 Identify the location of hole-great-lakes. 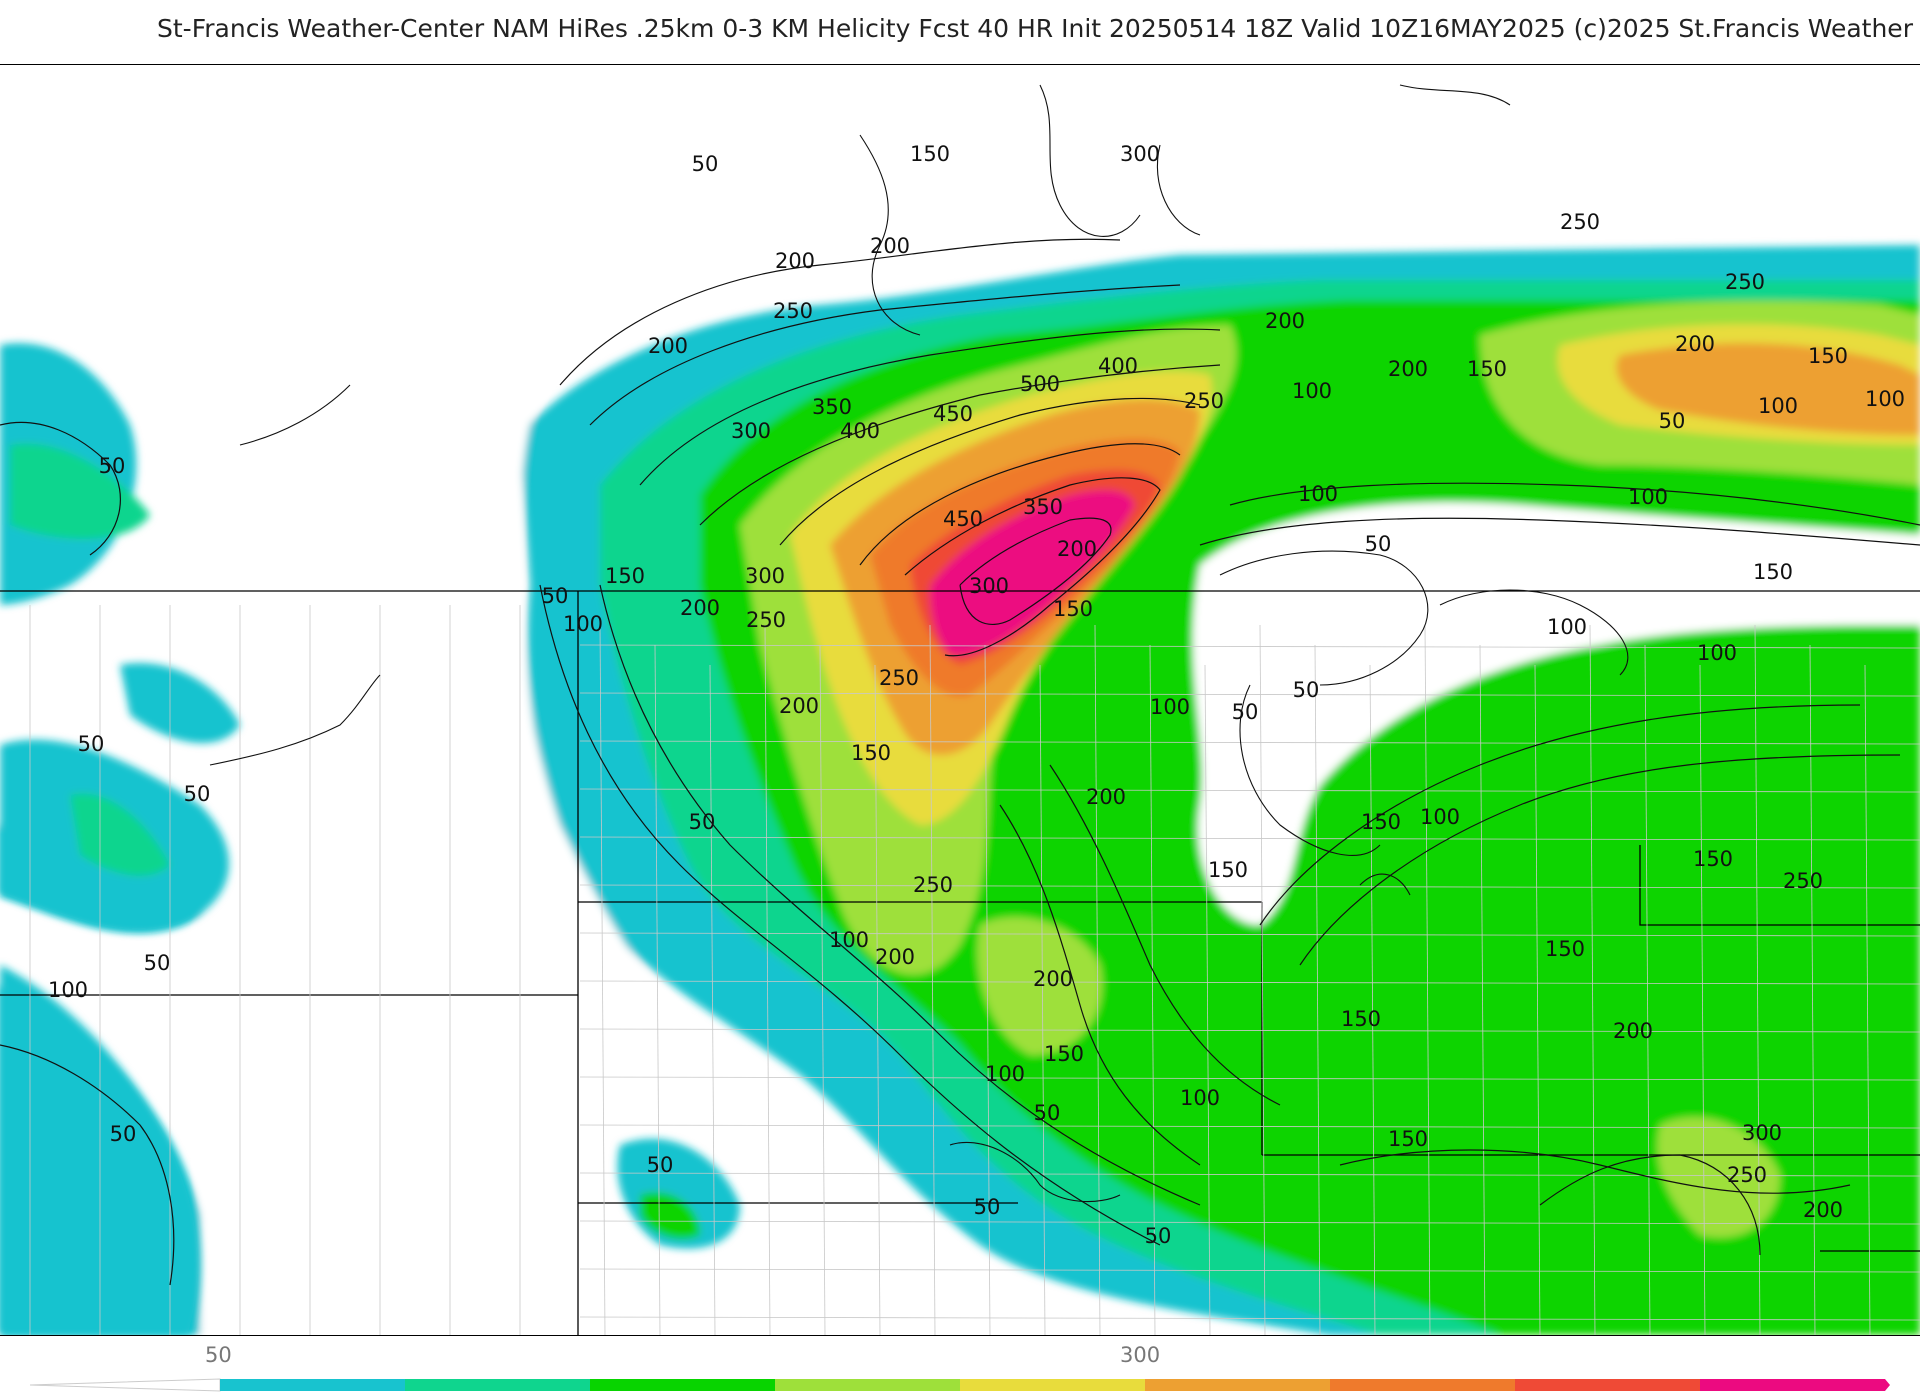
(1556, 713).